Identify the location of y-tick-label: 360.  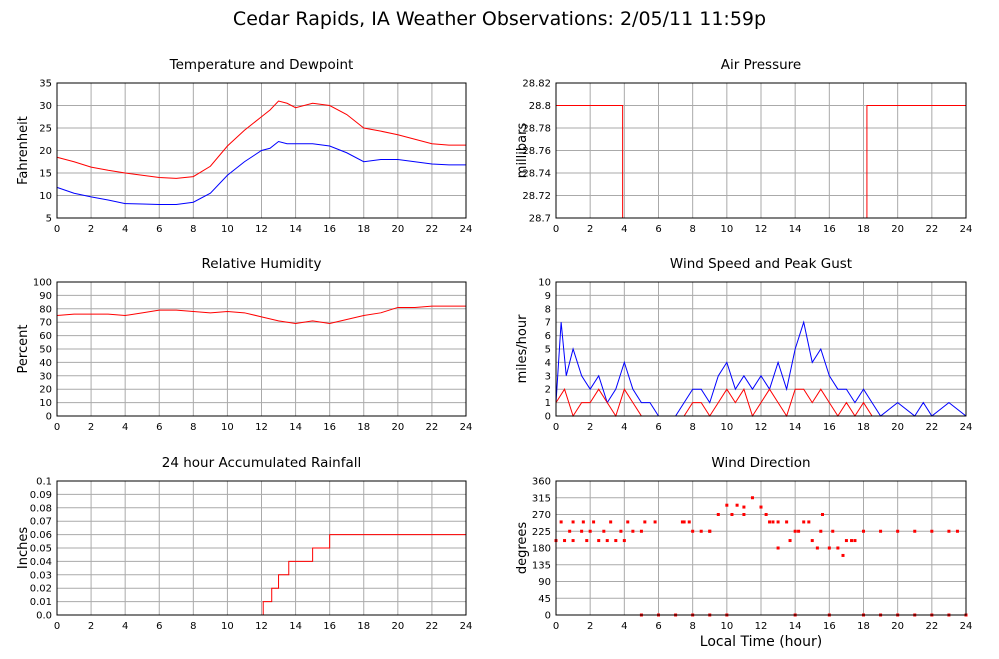
(541, 482).